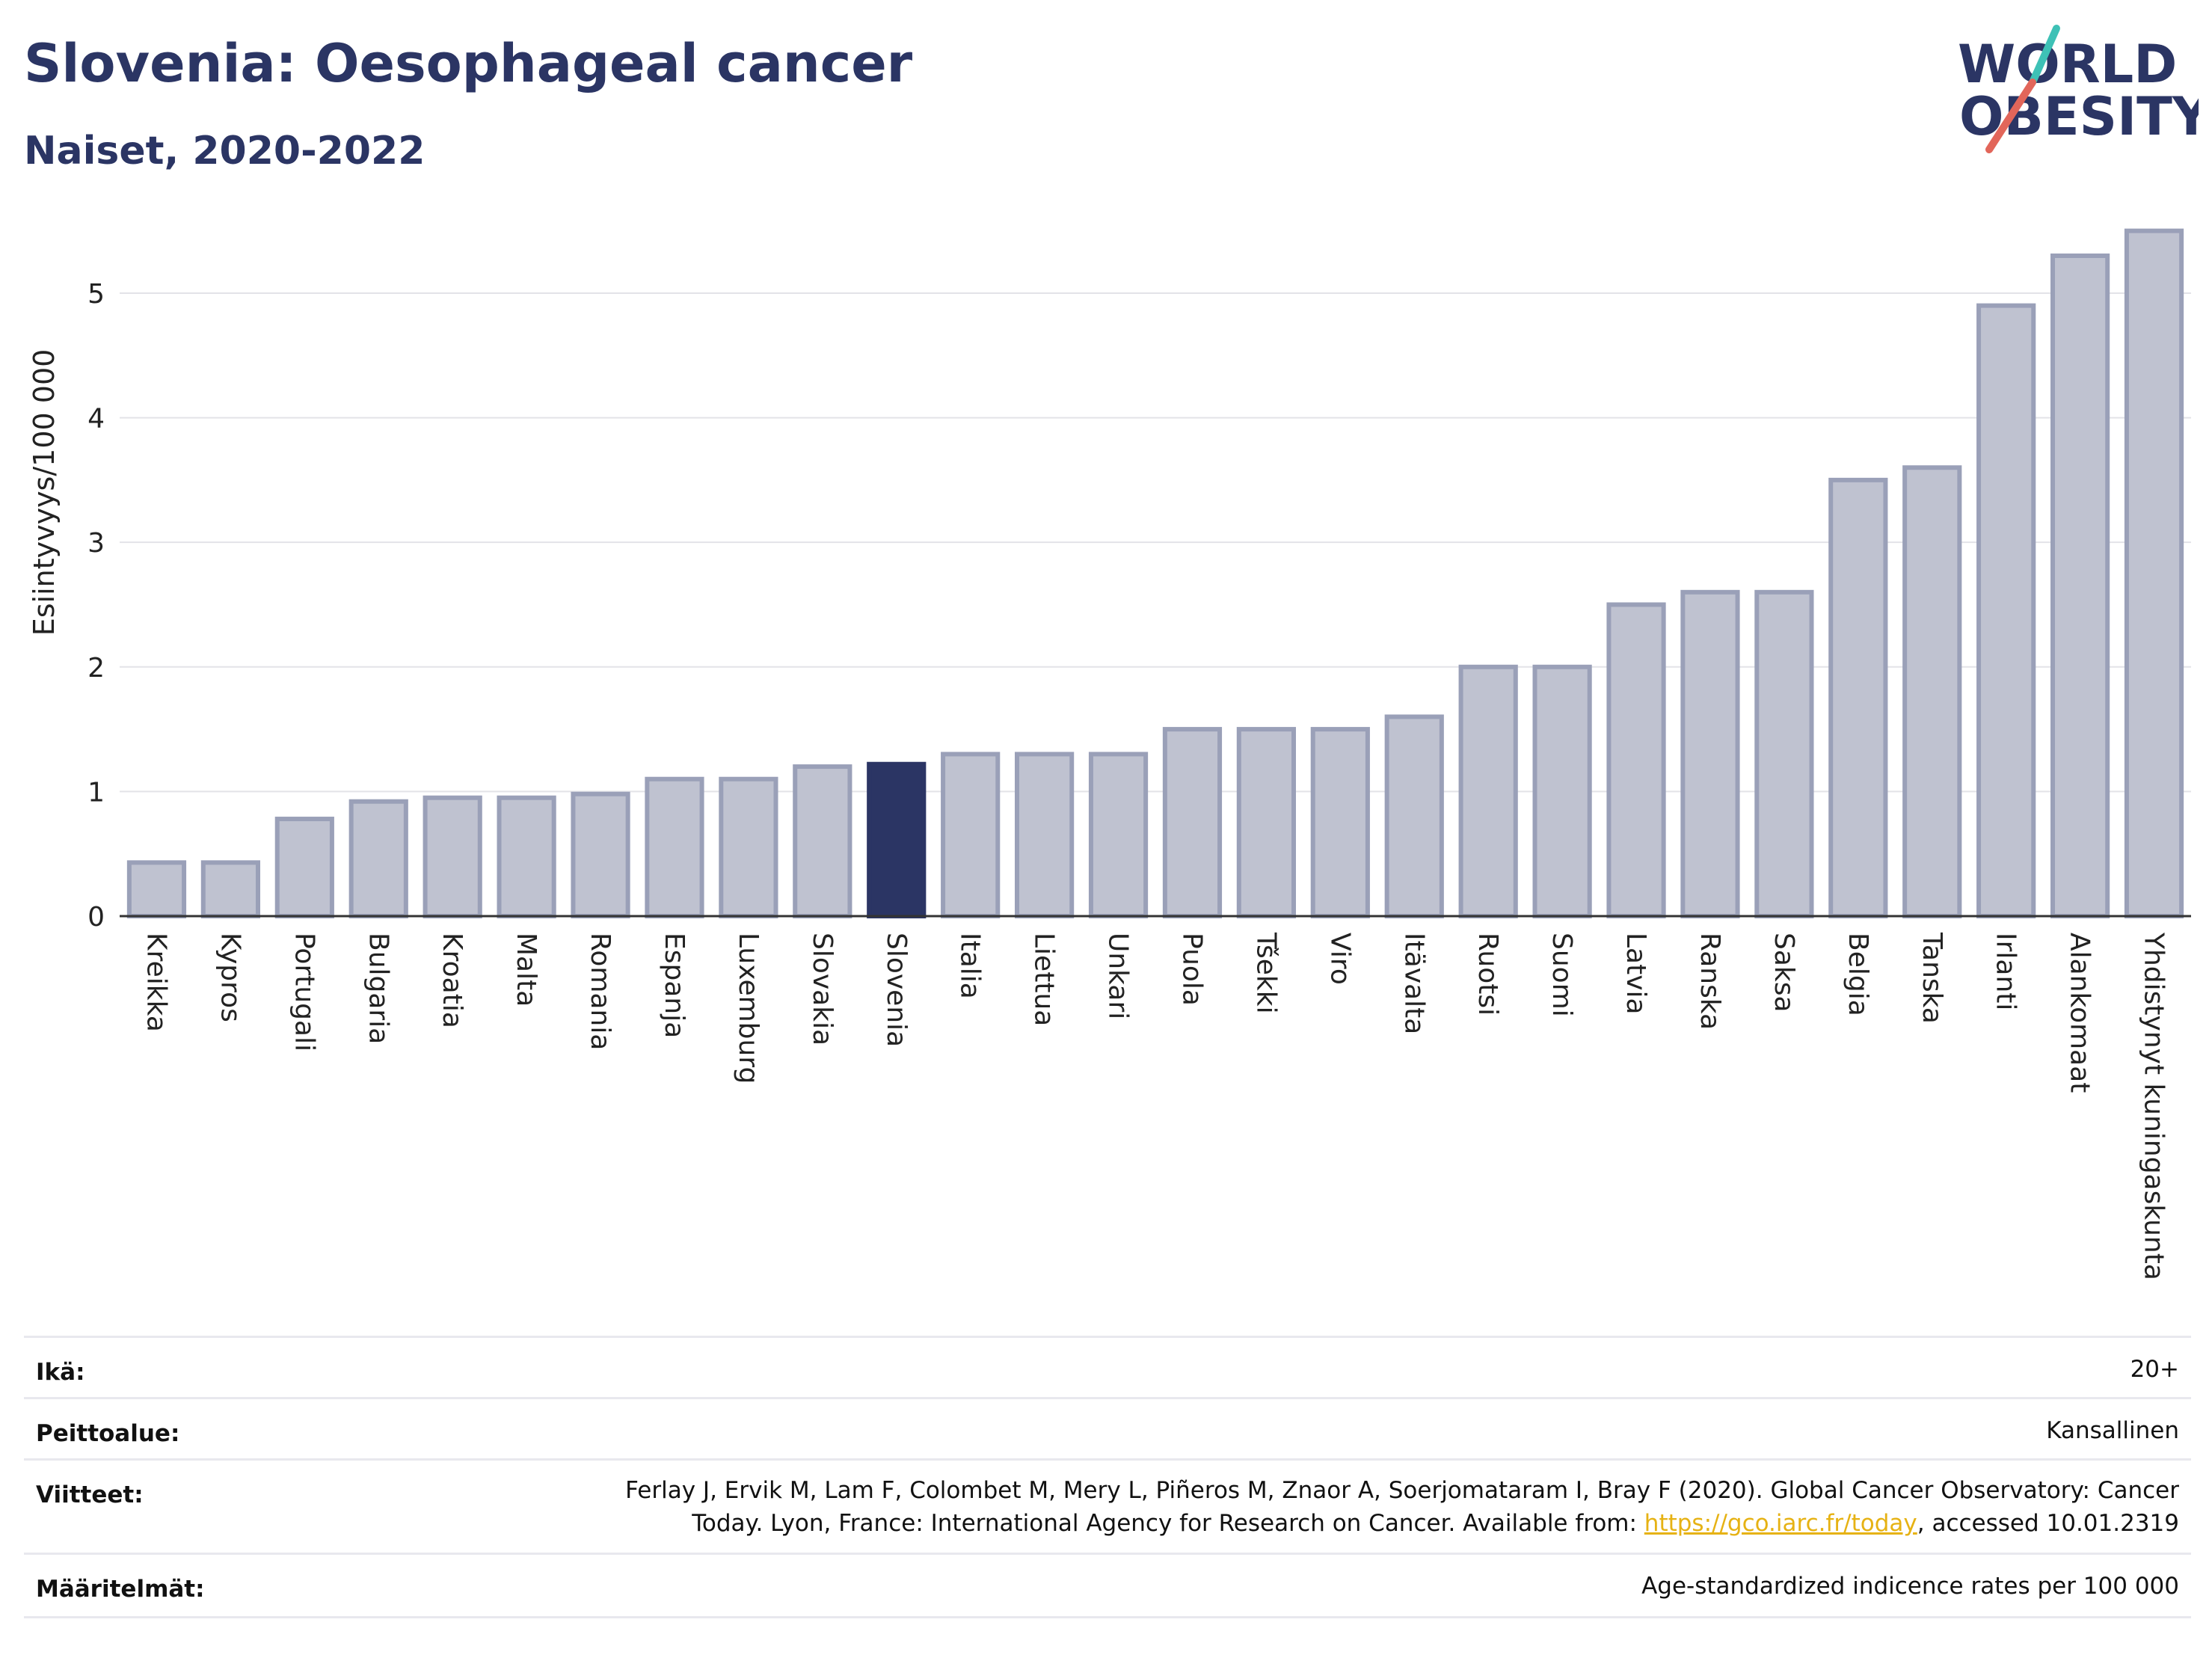 Image resolution: width=2212 pixels, height=1655 pixels. Describe the element at coordinates (1191, 969) in the screenshot. I see `x-tick-label: Puola` at that location.